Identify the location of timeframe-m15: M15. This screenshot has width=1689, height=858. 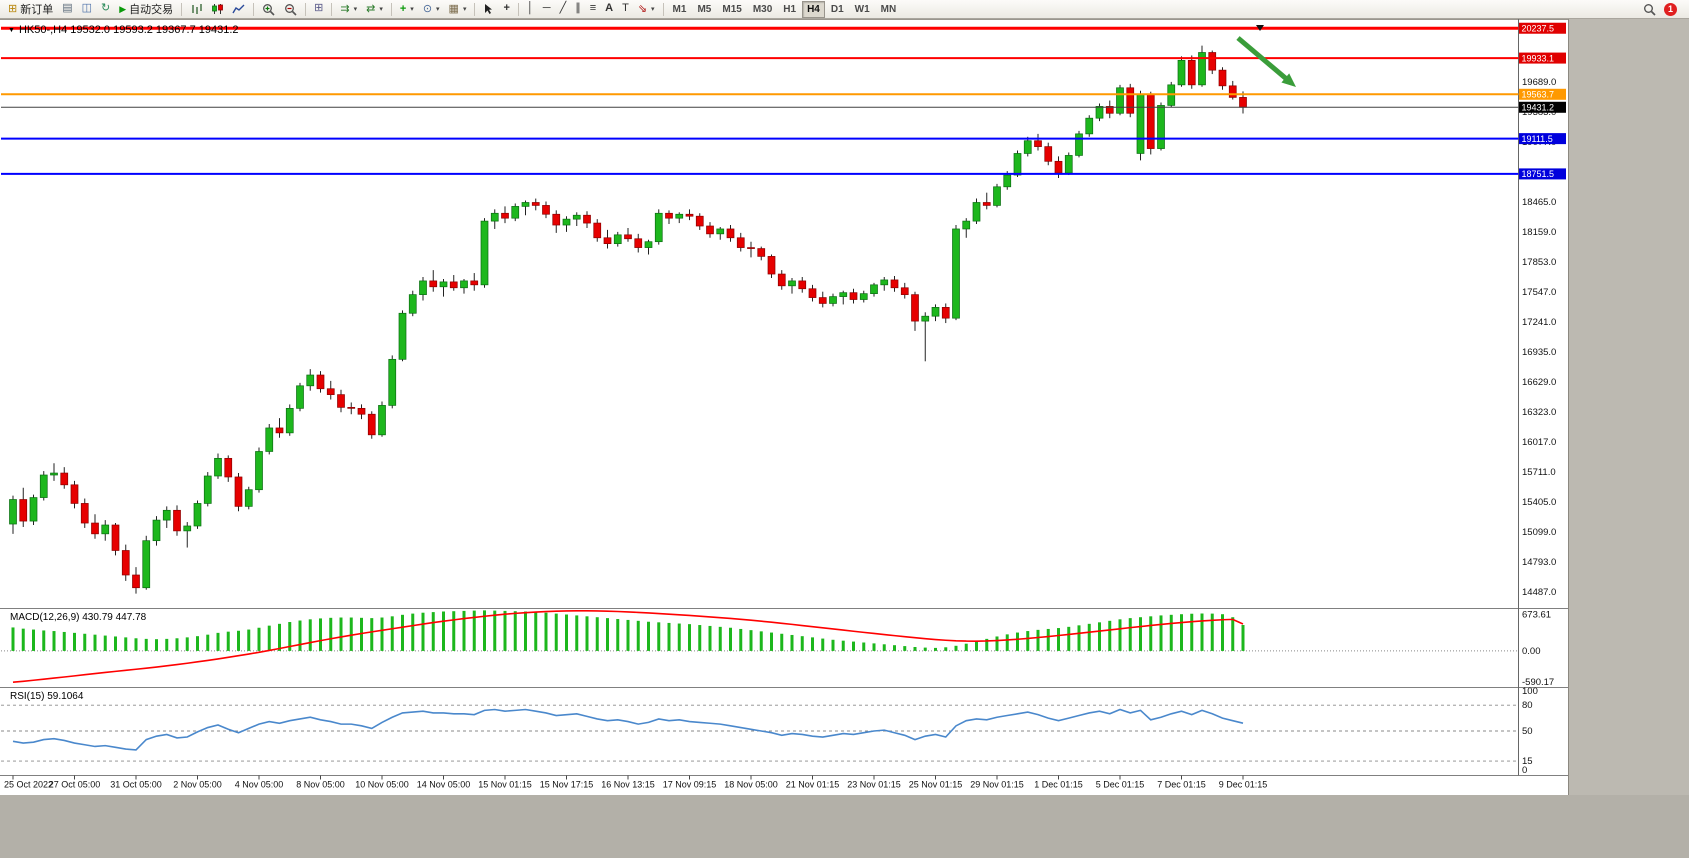
(732, 9).